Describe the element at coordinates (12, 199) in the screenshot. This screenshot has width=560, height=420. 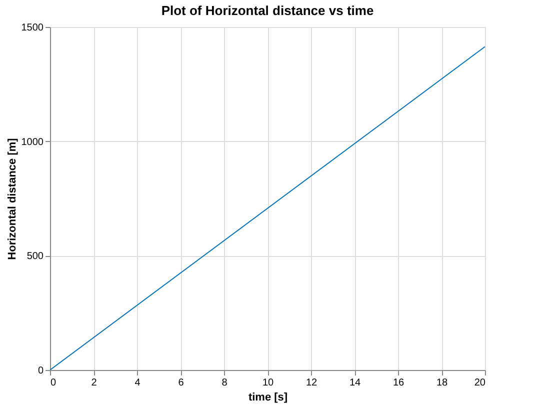
I see `y-axis-title: Horizontal distance [m]` at that location.